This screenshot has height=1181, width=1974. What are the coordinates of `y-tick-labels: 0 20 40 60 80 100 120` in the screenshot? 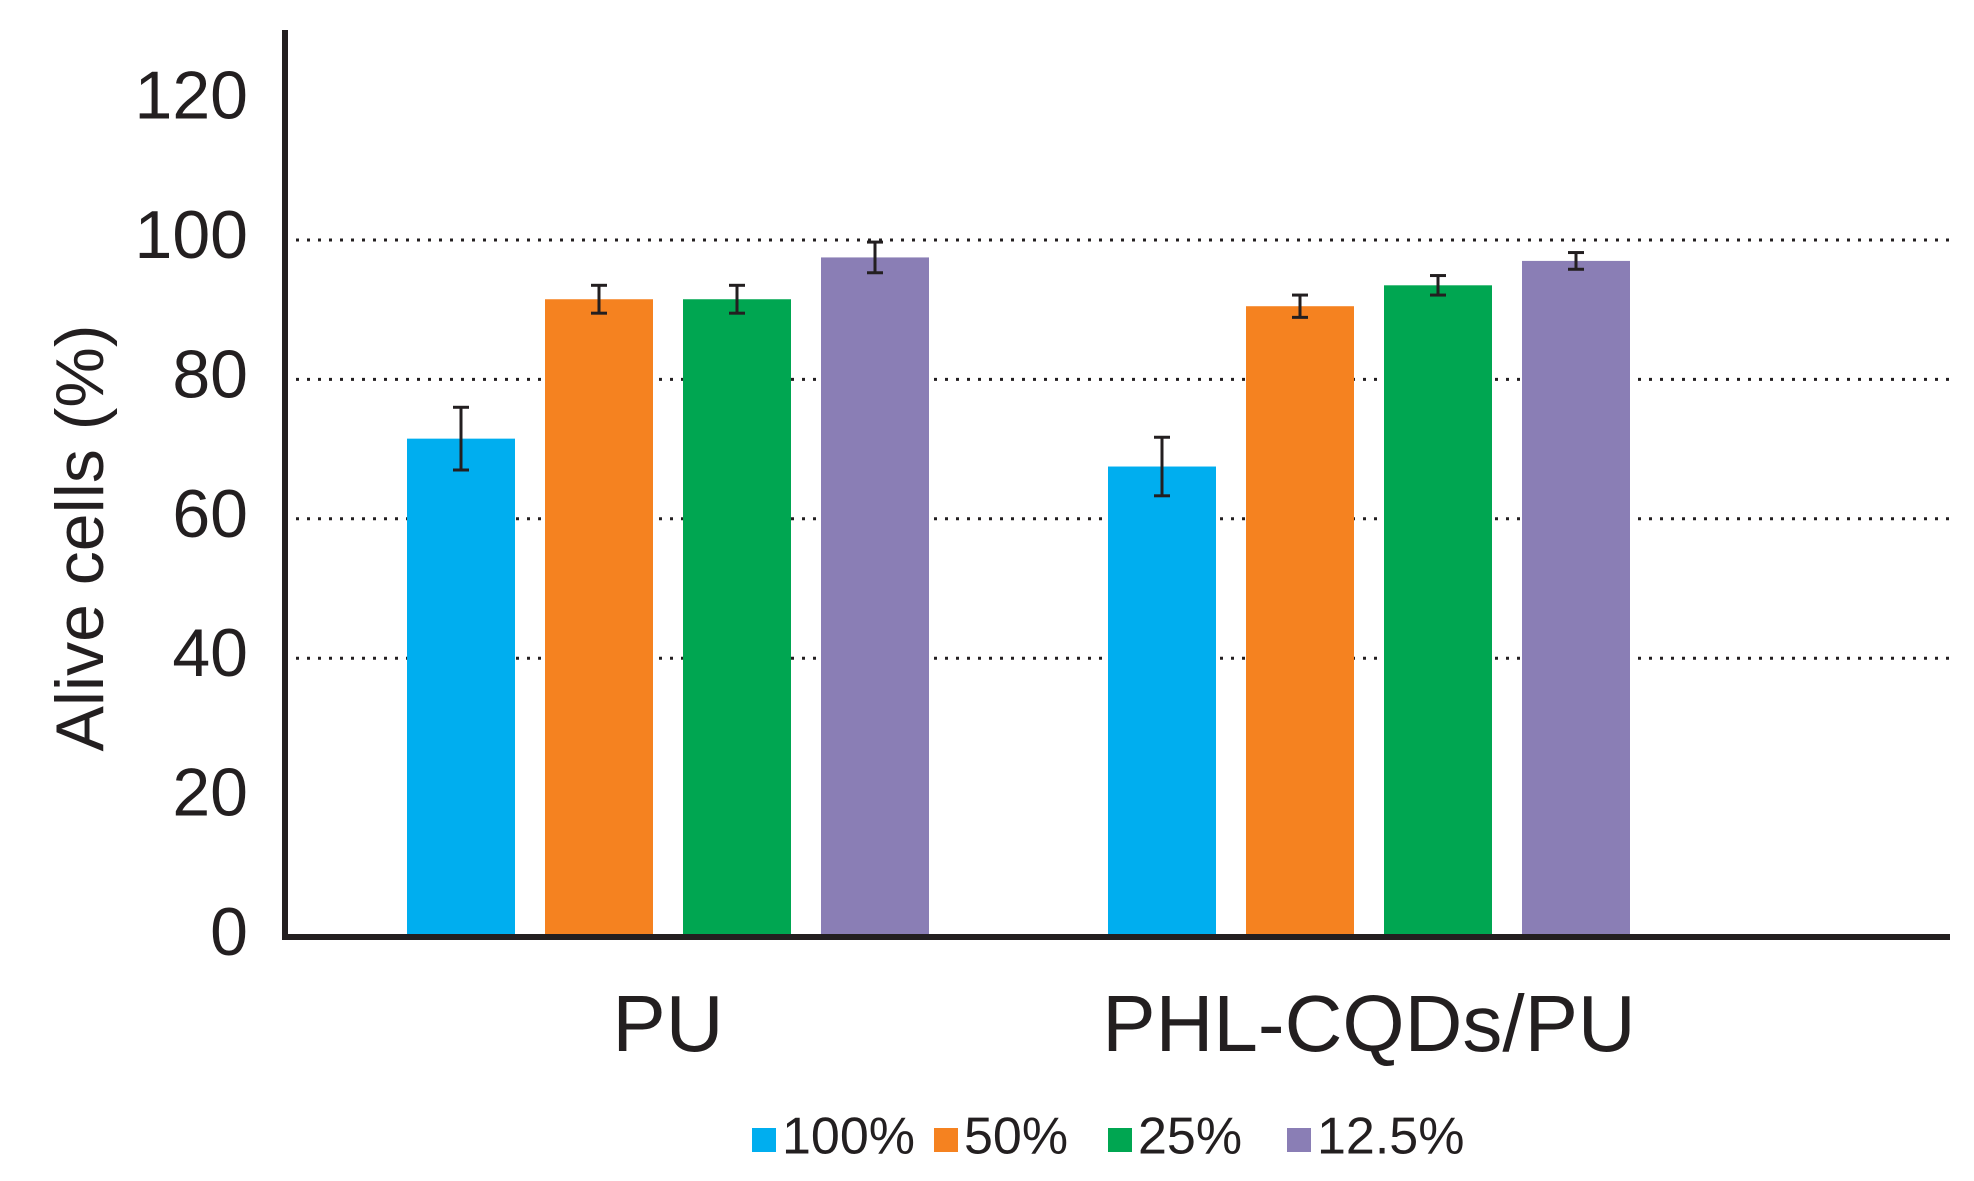 It's located at (191, 514).